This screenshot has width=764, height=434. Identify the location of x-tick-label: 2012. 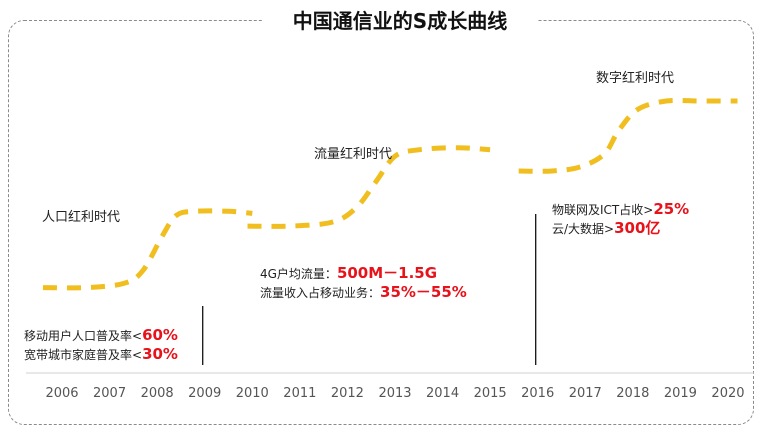
(347, 393).